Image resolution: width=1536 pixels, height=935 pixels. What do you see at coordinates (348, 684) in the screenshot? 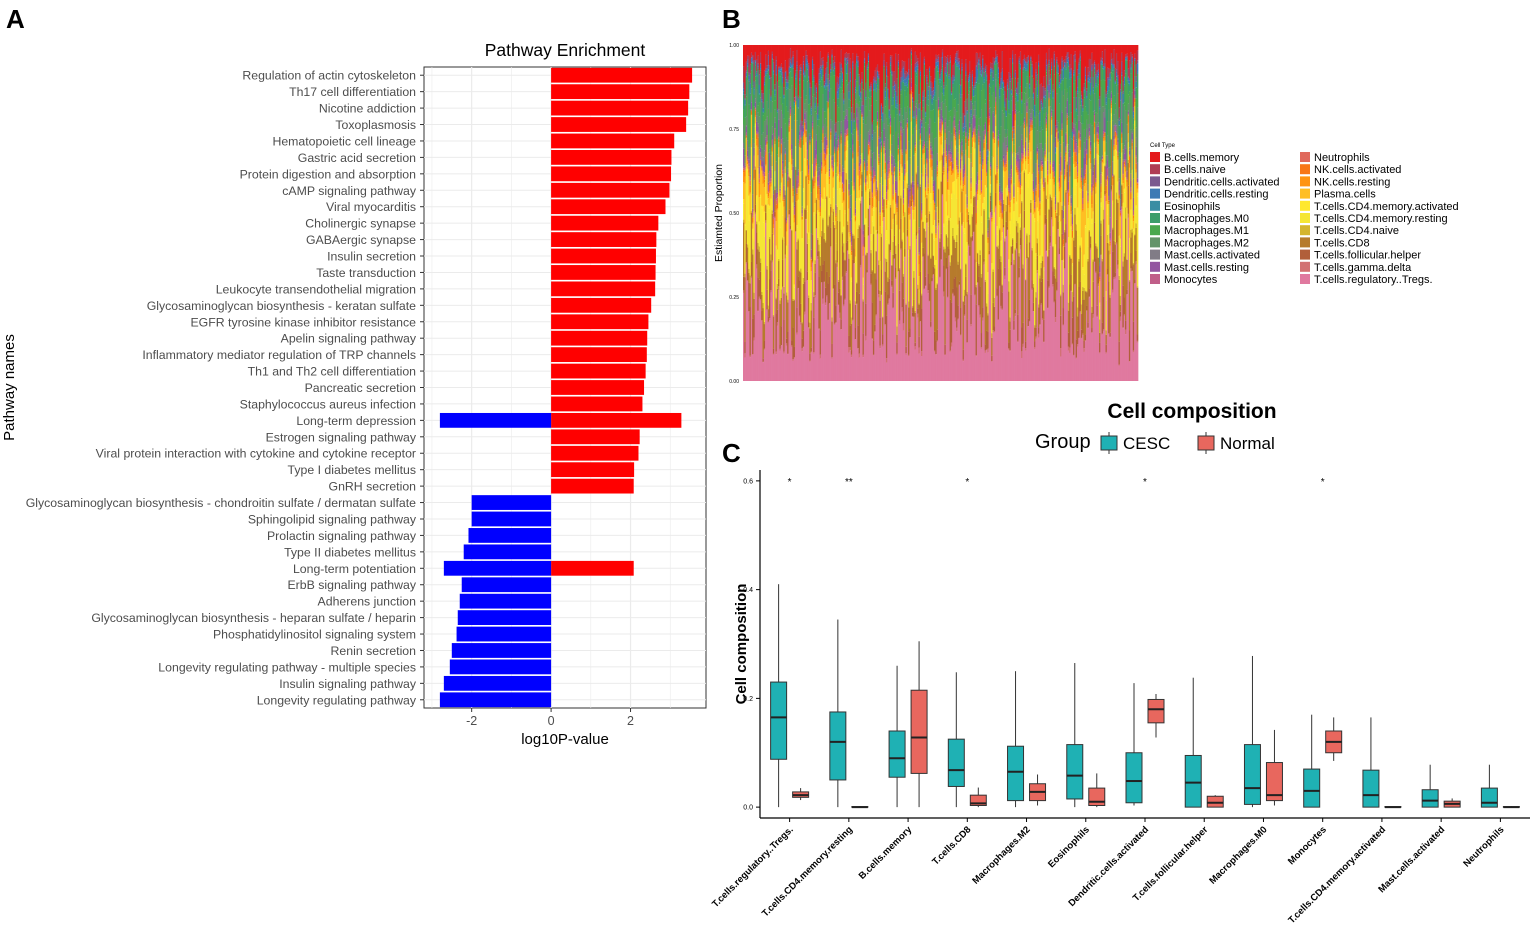
I see `category-label: Insulin signaling pathway` at bounding box center [348, 684].